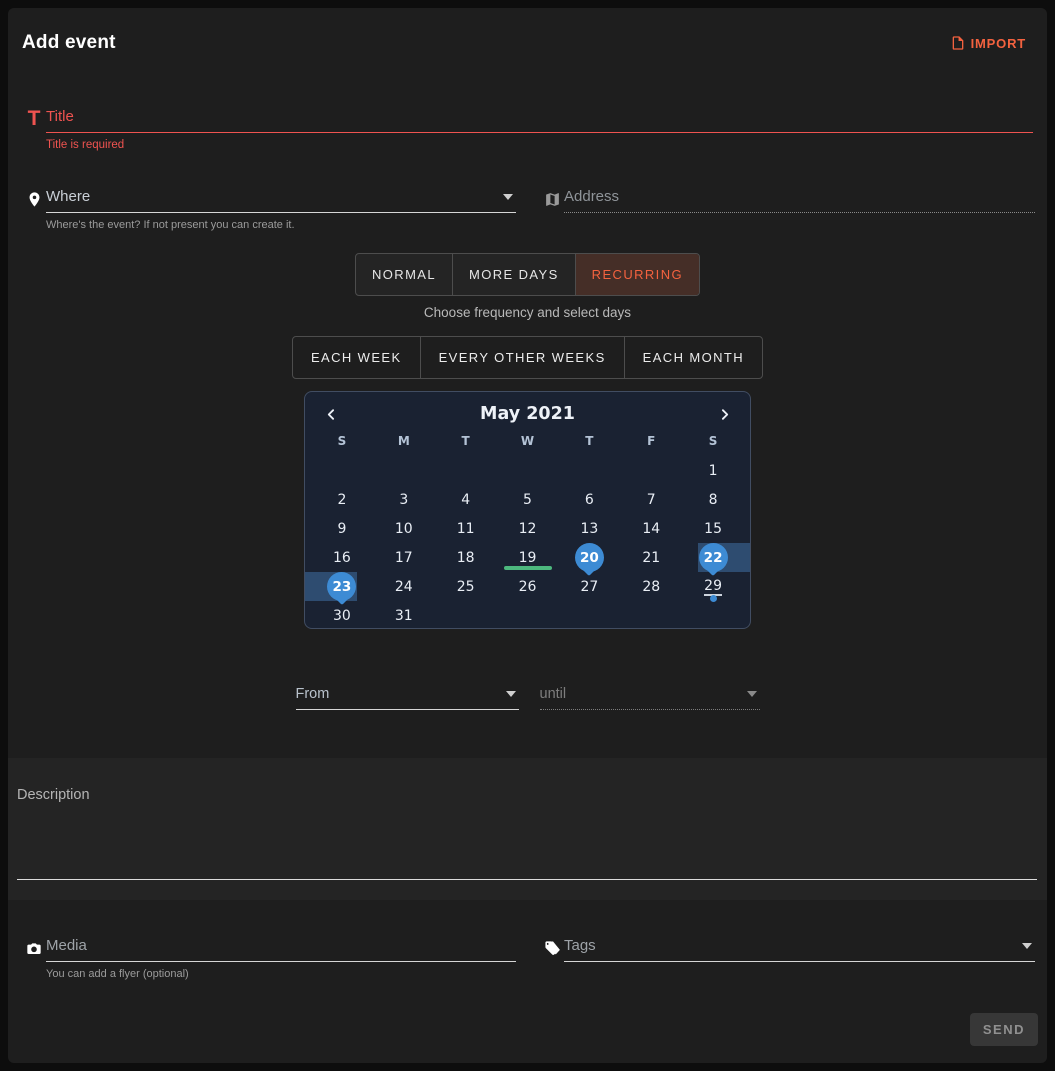  I want to click on send-button: SEND, so click(1003, 1029).